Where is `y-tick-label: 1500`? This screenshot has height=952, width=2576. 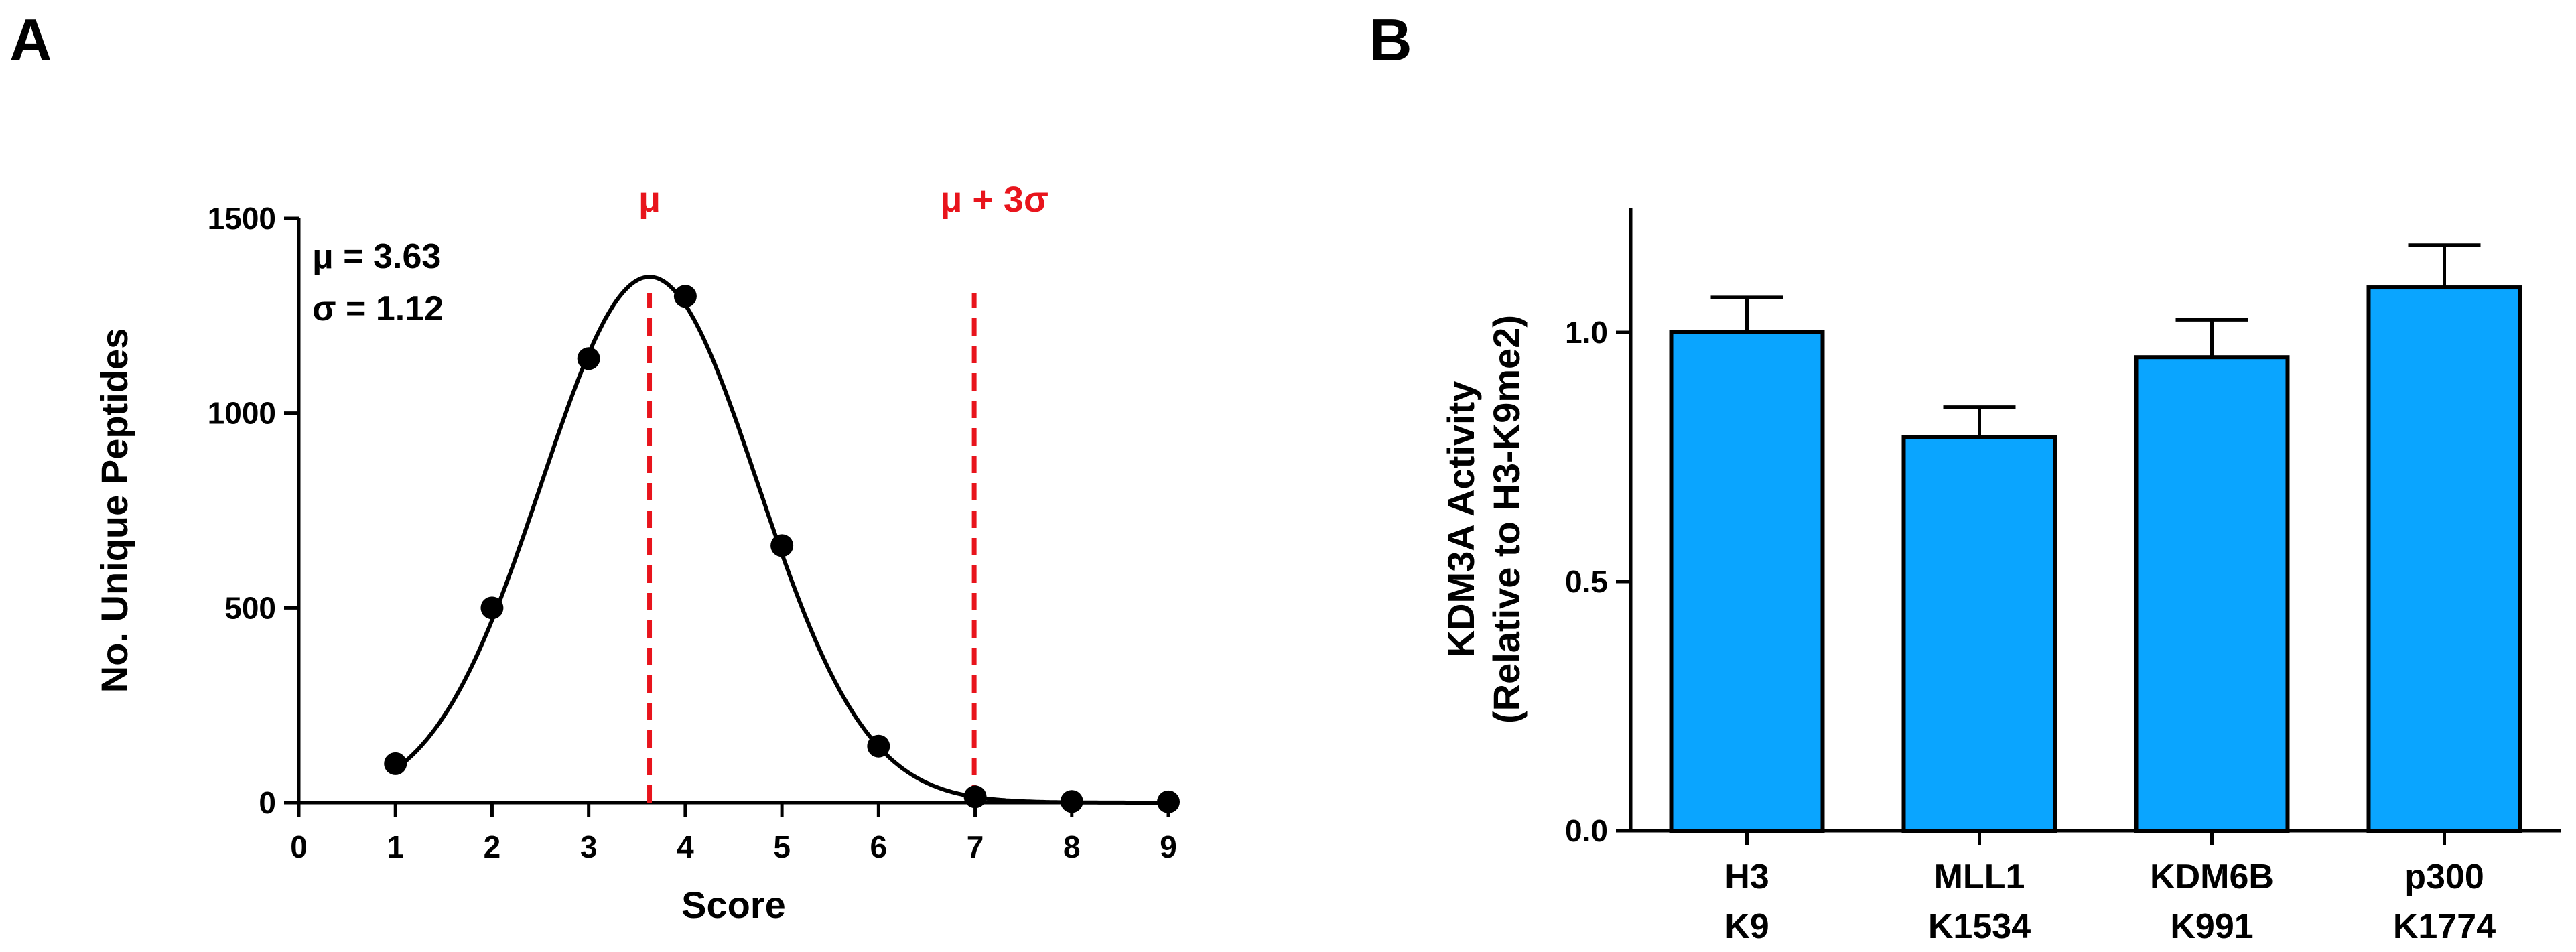
y-tick-label: 1500 is located at coordinates (242, 218).